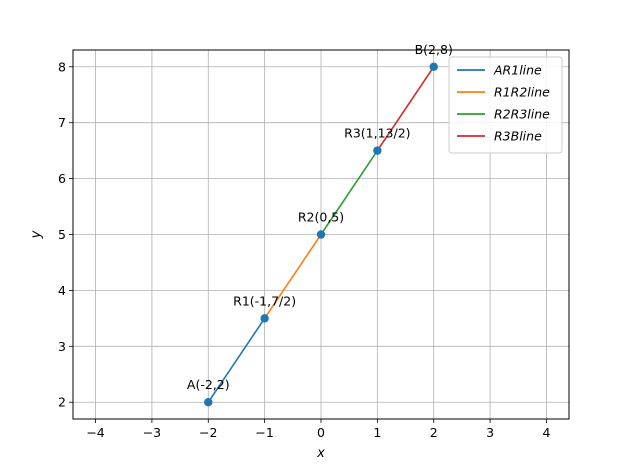 This screenshot has height=464, width=617. I want to click on series-line-AR1line, so click(236, 360).